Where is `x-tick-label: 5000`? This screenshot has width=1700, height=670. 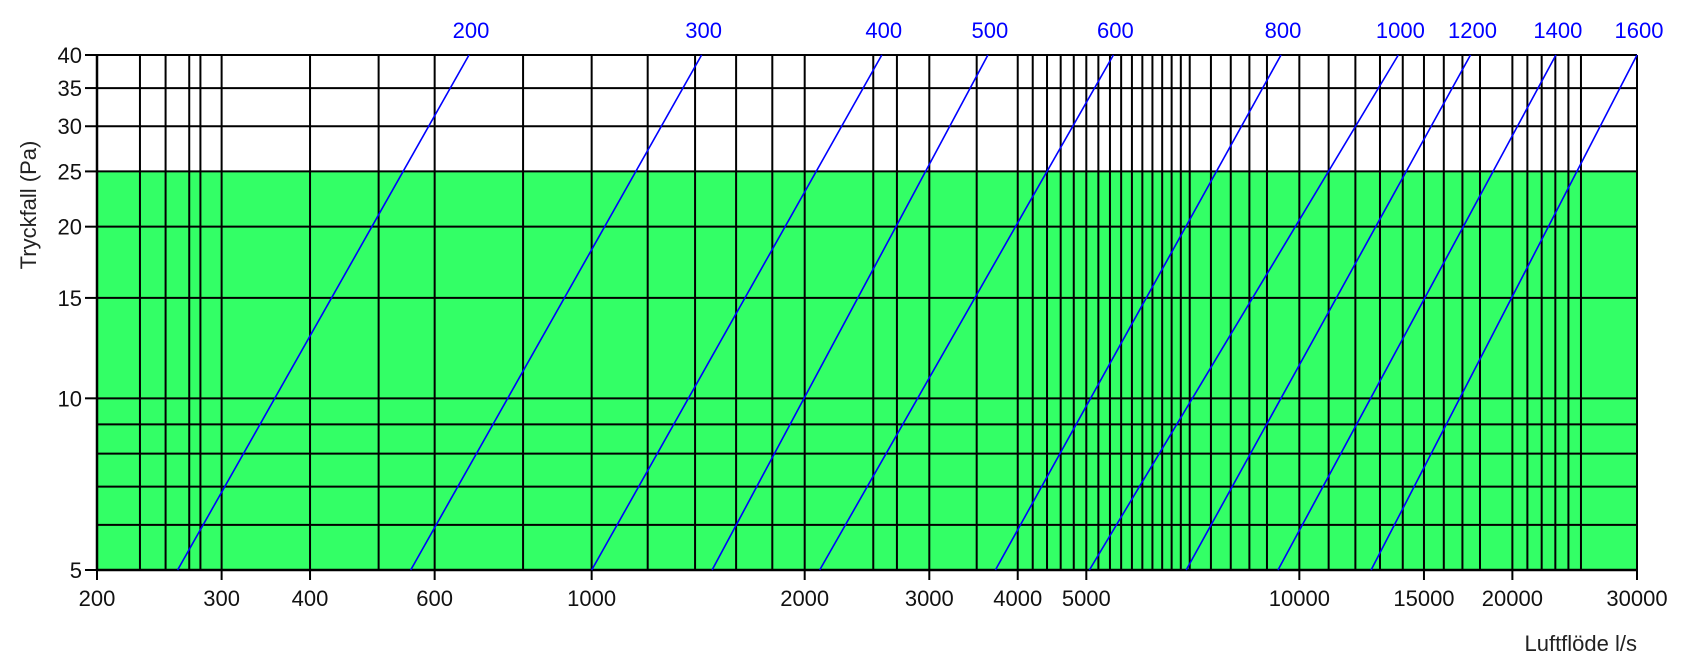
x-tick-label: 5000 is located at coordinates (1086, 598).